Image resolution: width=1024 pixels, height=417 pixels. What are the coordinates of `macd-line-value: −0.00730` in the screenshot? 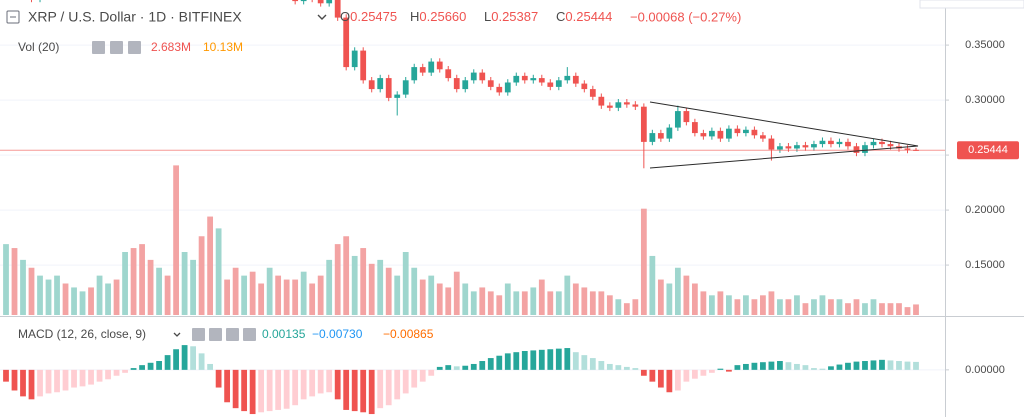 It's located at (337, 334).